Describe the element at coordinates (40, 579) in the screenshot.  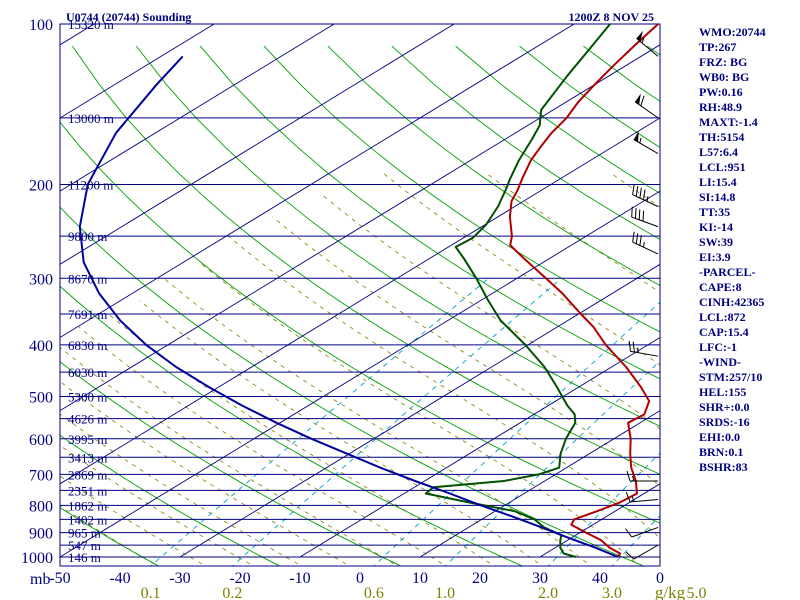
I see `pressure-unit-label: mb` at that location.